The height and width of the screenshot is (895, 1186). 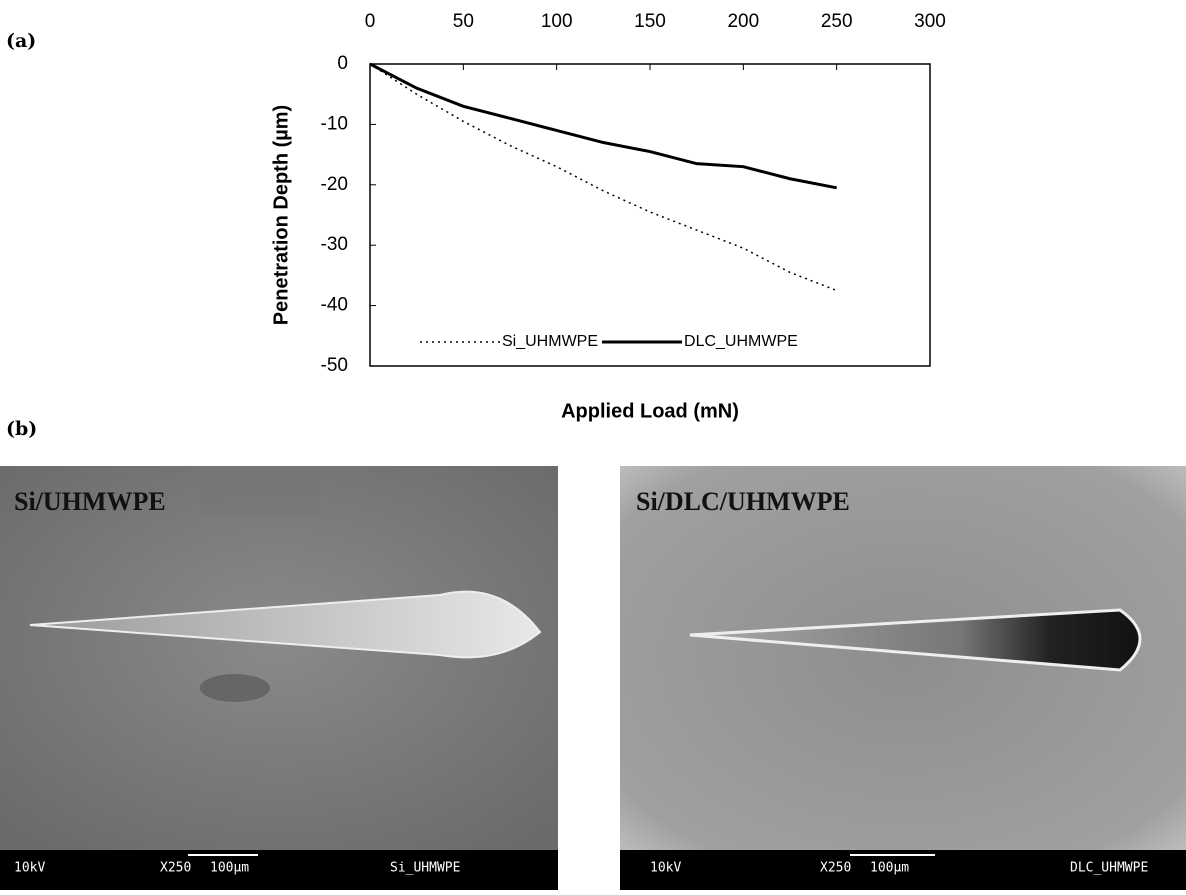 I want to click on legend-label: Si_UHMWPE, so click(x=550, y=341).